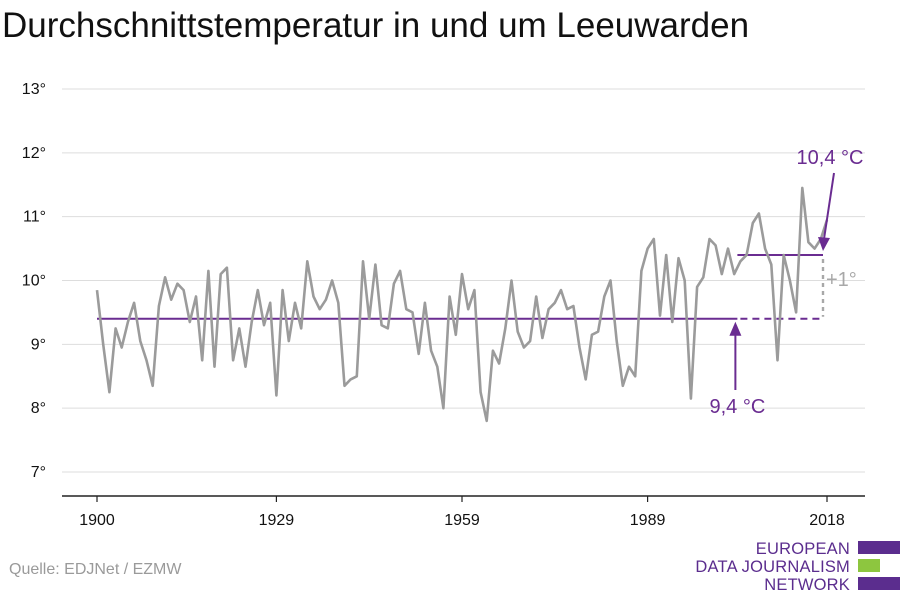 The width and height of the screenshot is (900, 600). Describe the element at coordinates (38, 472) in the screenshot. I see `y-tick-label-7: 7°` at that location.